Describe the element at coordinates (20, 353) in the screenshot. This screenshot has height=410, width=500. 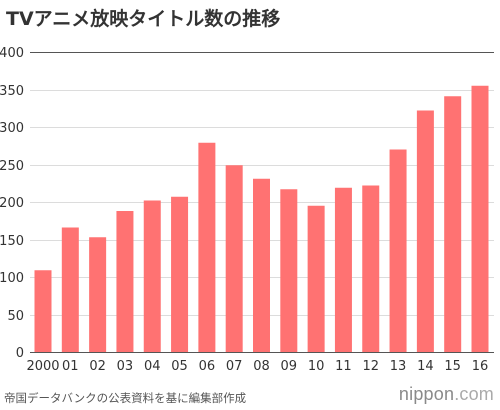
I see `y-tick-label: 0` at that location.